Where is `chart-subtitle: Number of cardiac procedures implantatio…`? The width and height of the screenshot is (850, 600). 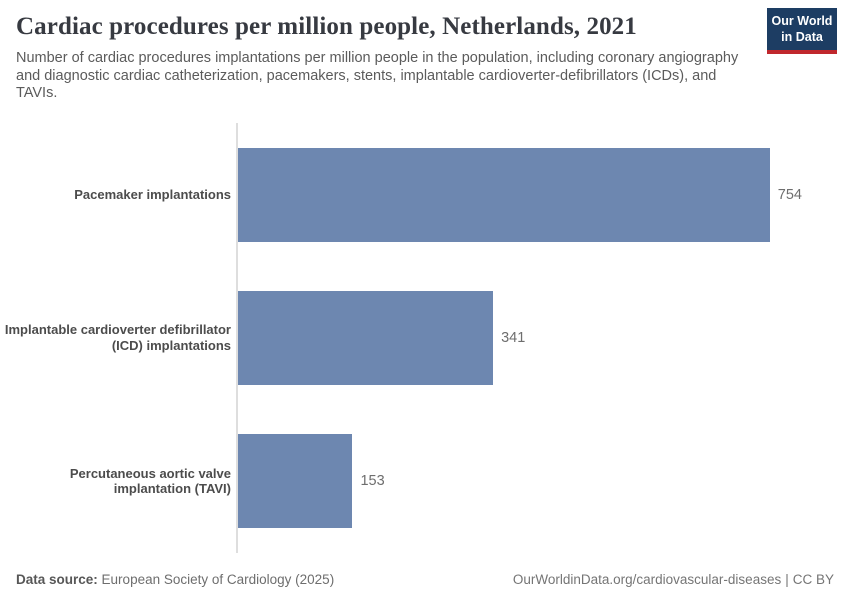 chart-subtitle: Number of cardiac procedures implantatio… is located at coordinates (377, 76).